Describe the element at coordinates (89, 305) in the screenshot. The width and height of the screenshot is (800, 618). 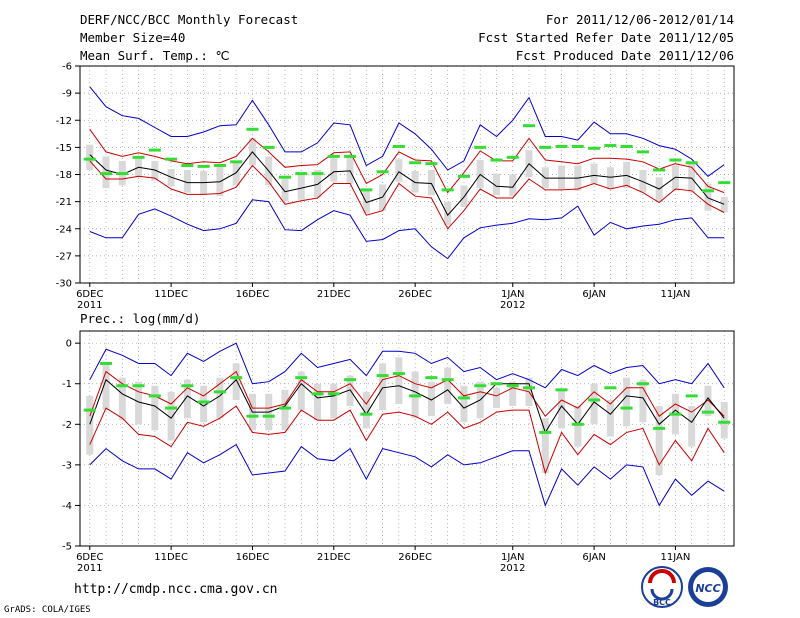
I see `temp-xtick-year: 2011` at that location.